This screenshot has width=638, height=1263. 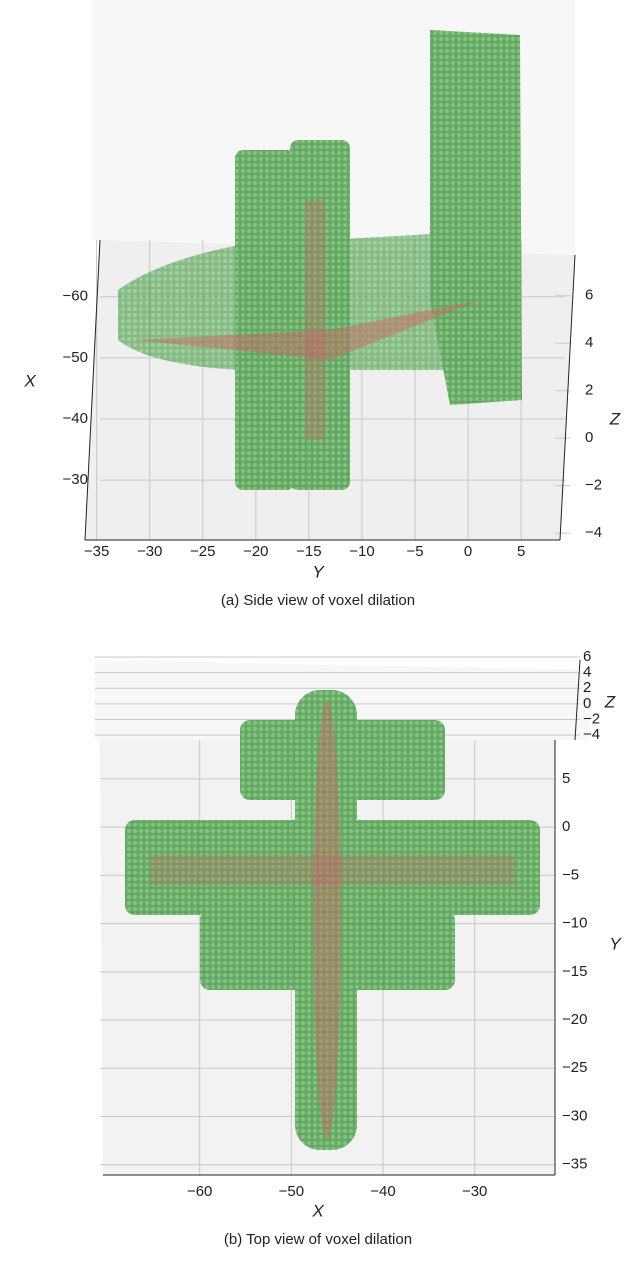 I want to click on caption: (a) Side view of voxel dilation, so click(x=318, y=600).